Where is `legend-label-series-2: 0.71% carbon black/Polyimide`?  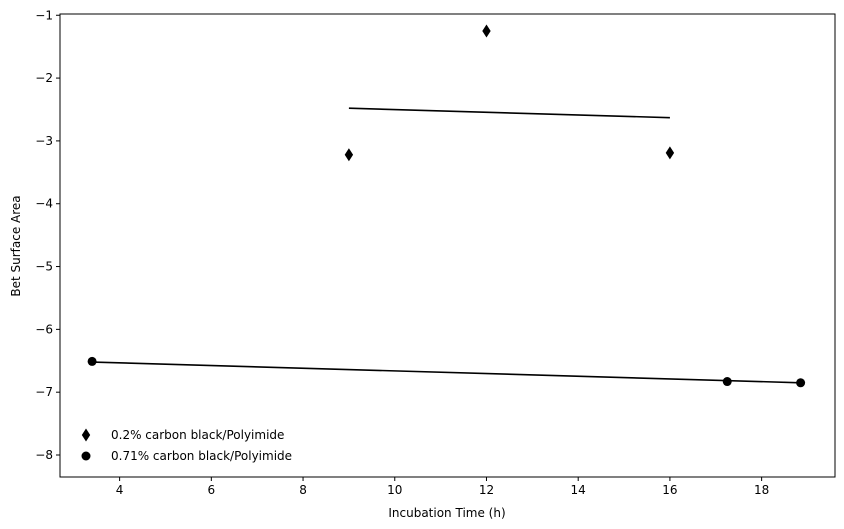 legend-label-series-2: 0.71% carbon black/Polyimide is located at coordinates (201, 456).